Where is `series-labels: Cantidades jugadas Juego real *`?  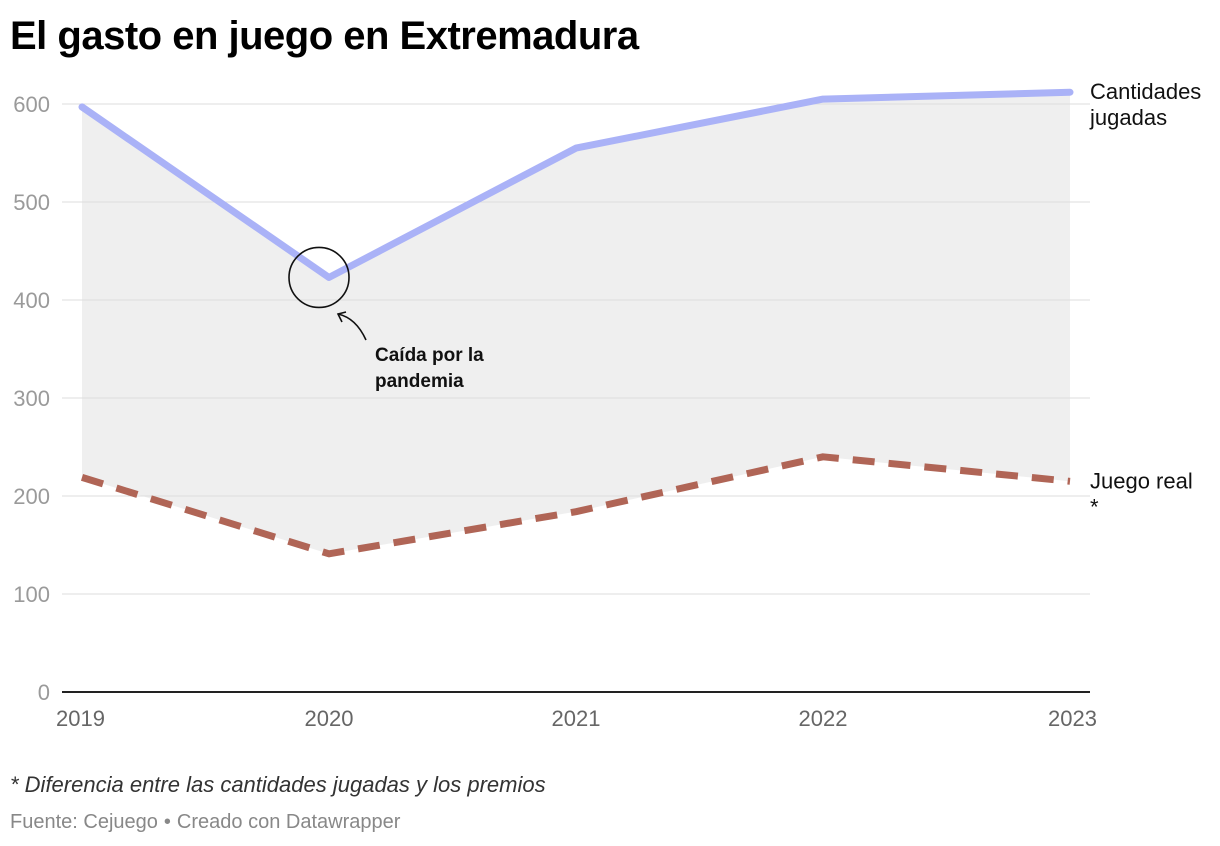
series-labels: Cantidades jugadas Juego real * is located at coordinates (1145, 299).